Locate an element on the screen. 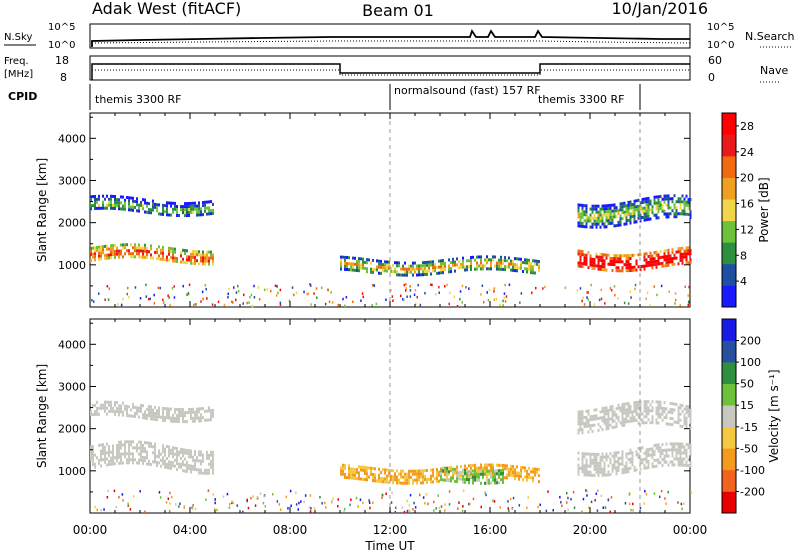 This screenshot has width=800, height=554. colorbar-swatch is located at coordinates (729, 188).